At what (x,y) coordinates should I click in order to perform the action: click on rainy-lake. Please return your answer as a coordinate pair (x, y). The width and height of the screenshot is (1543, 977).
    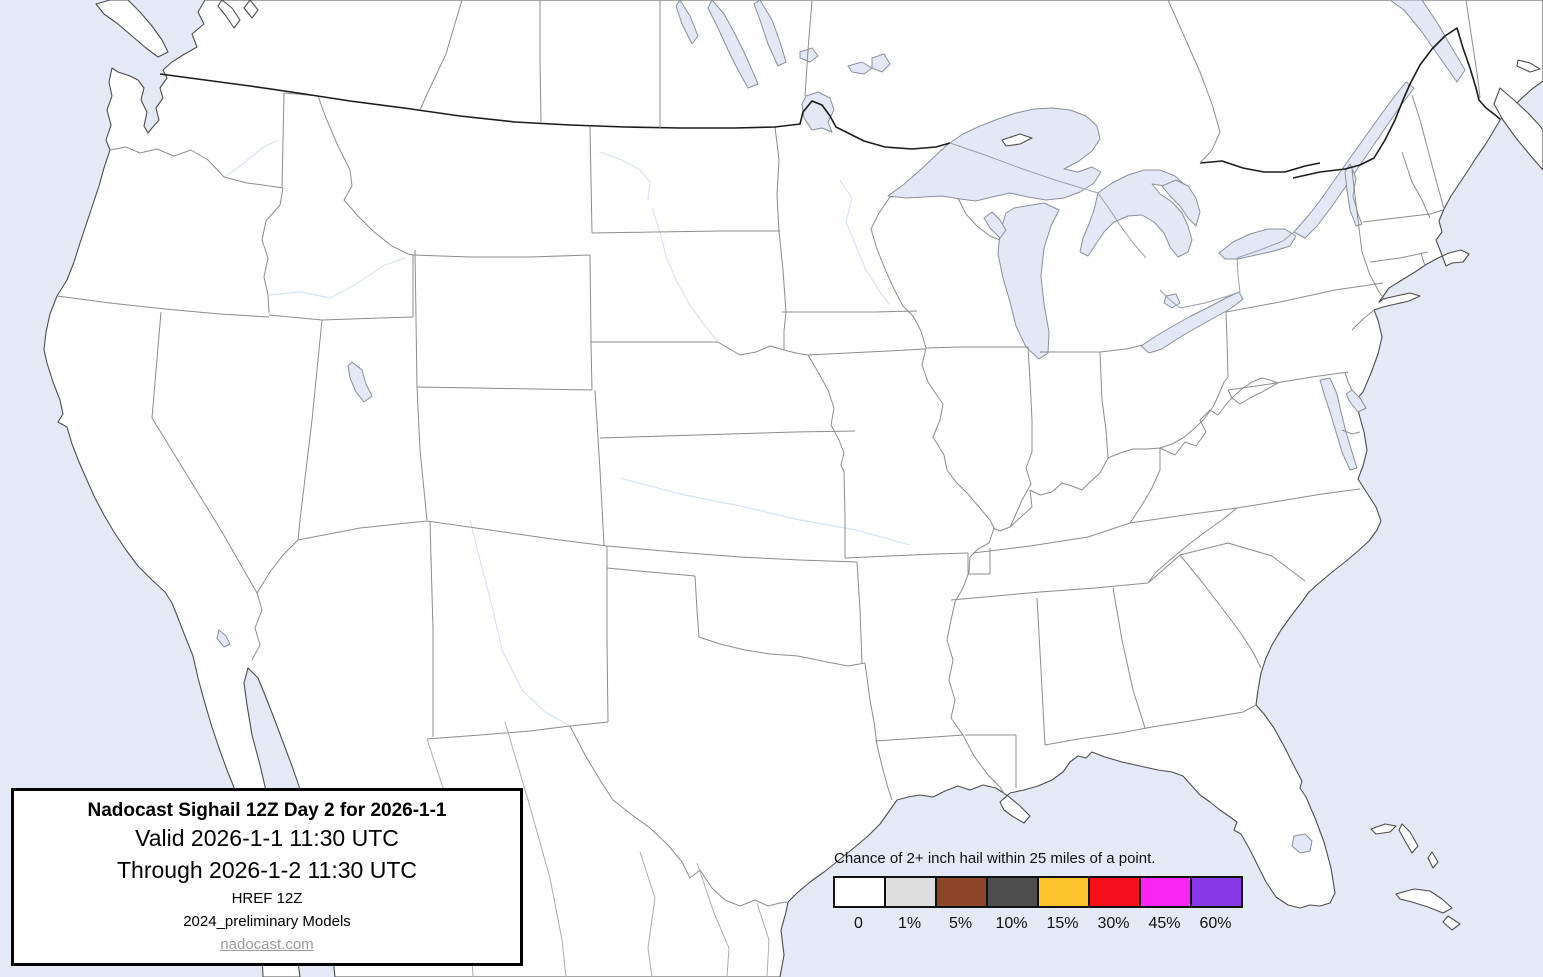
    Looking at the image, I should click on (860, 68).